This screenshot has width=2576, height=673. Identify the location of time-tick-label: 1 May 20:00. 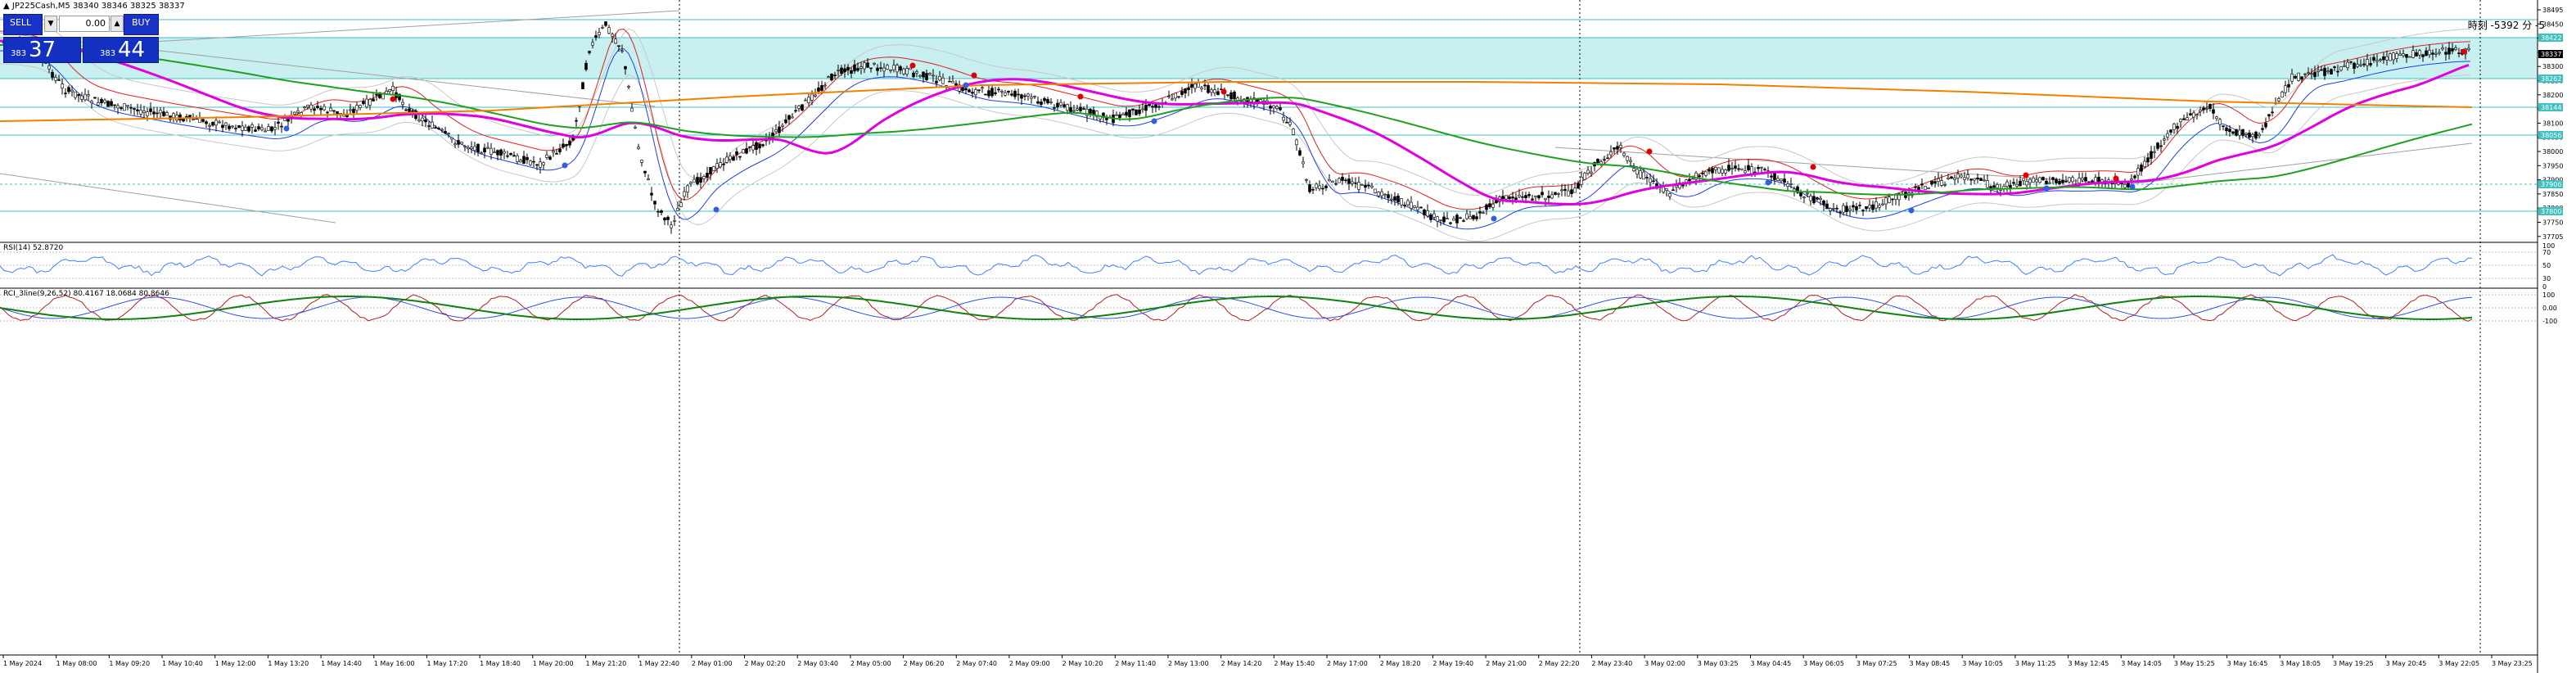
(553, 664).